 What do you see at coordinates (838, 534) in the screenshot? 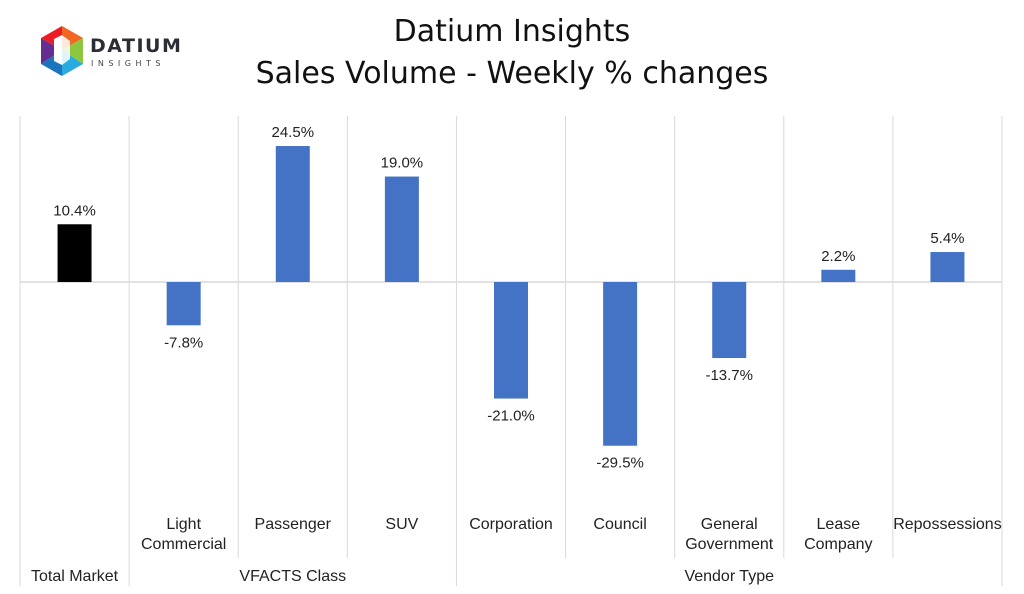
I see `category-label: Lease Company` at bounding box center [838, 534].